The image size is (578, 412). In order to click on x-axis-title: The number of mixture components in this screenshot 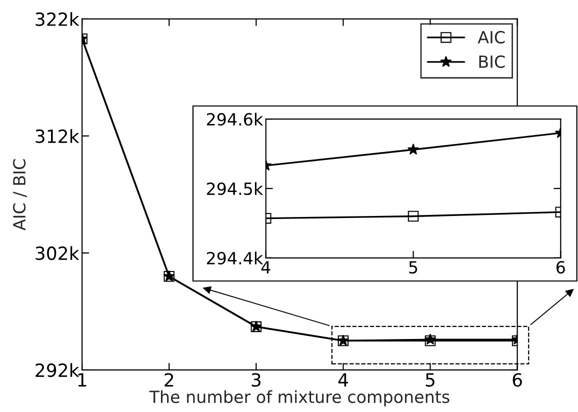, I will do `click(299, 398)`.